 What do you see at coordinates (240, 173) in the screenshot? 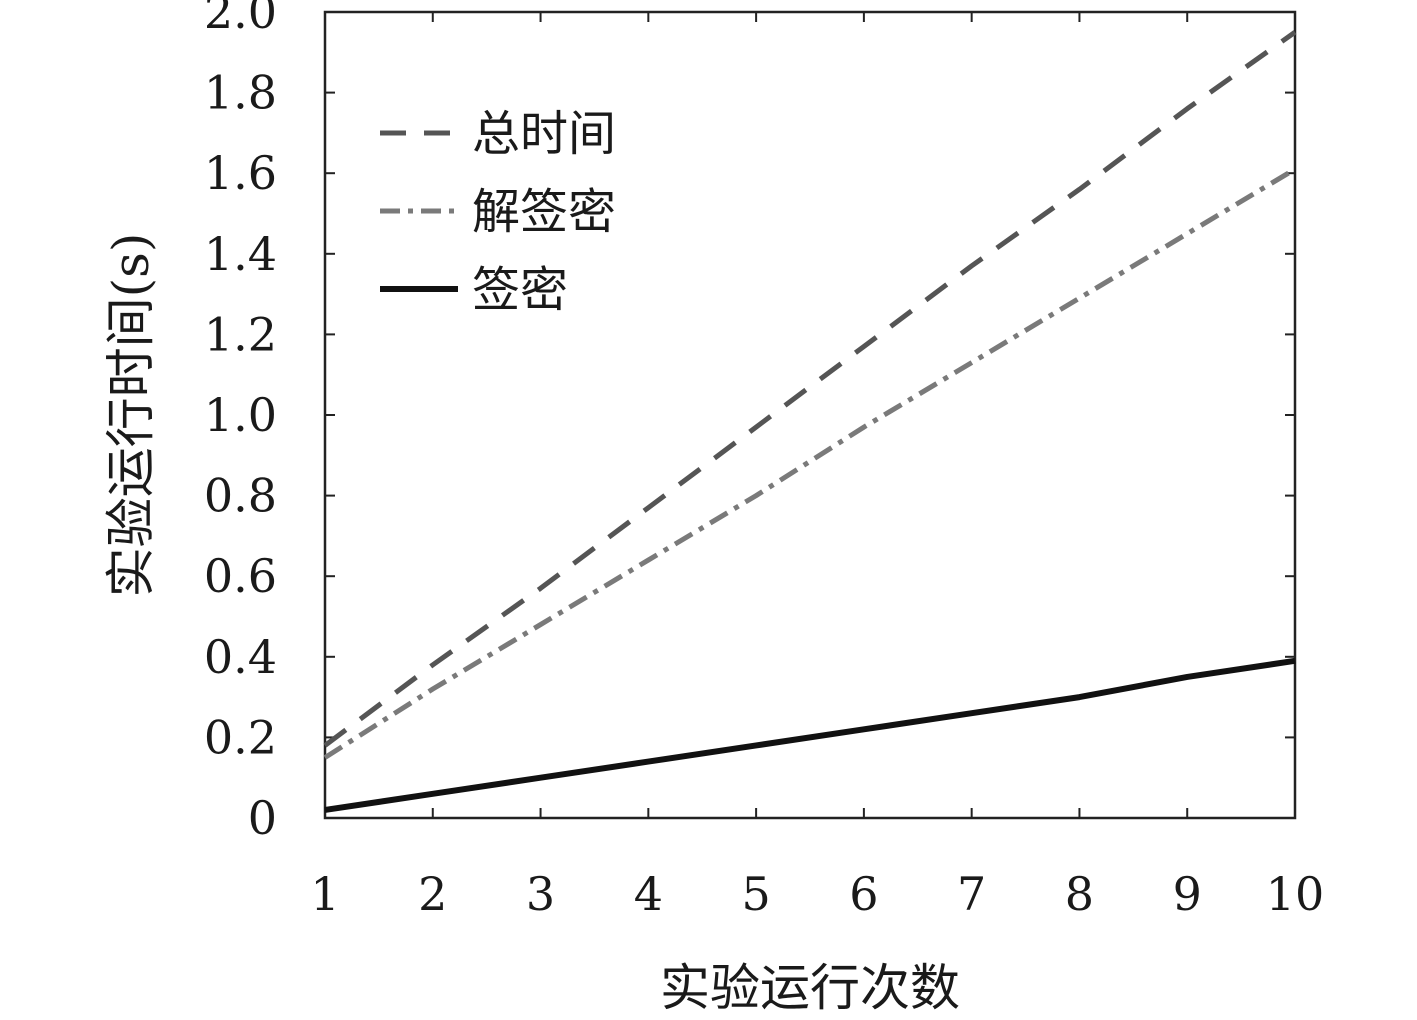
I see `y-tick-label: 1.6` at bounding box center [240, 173].